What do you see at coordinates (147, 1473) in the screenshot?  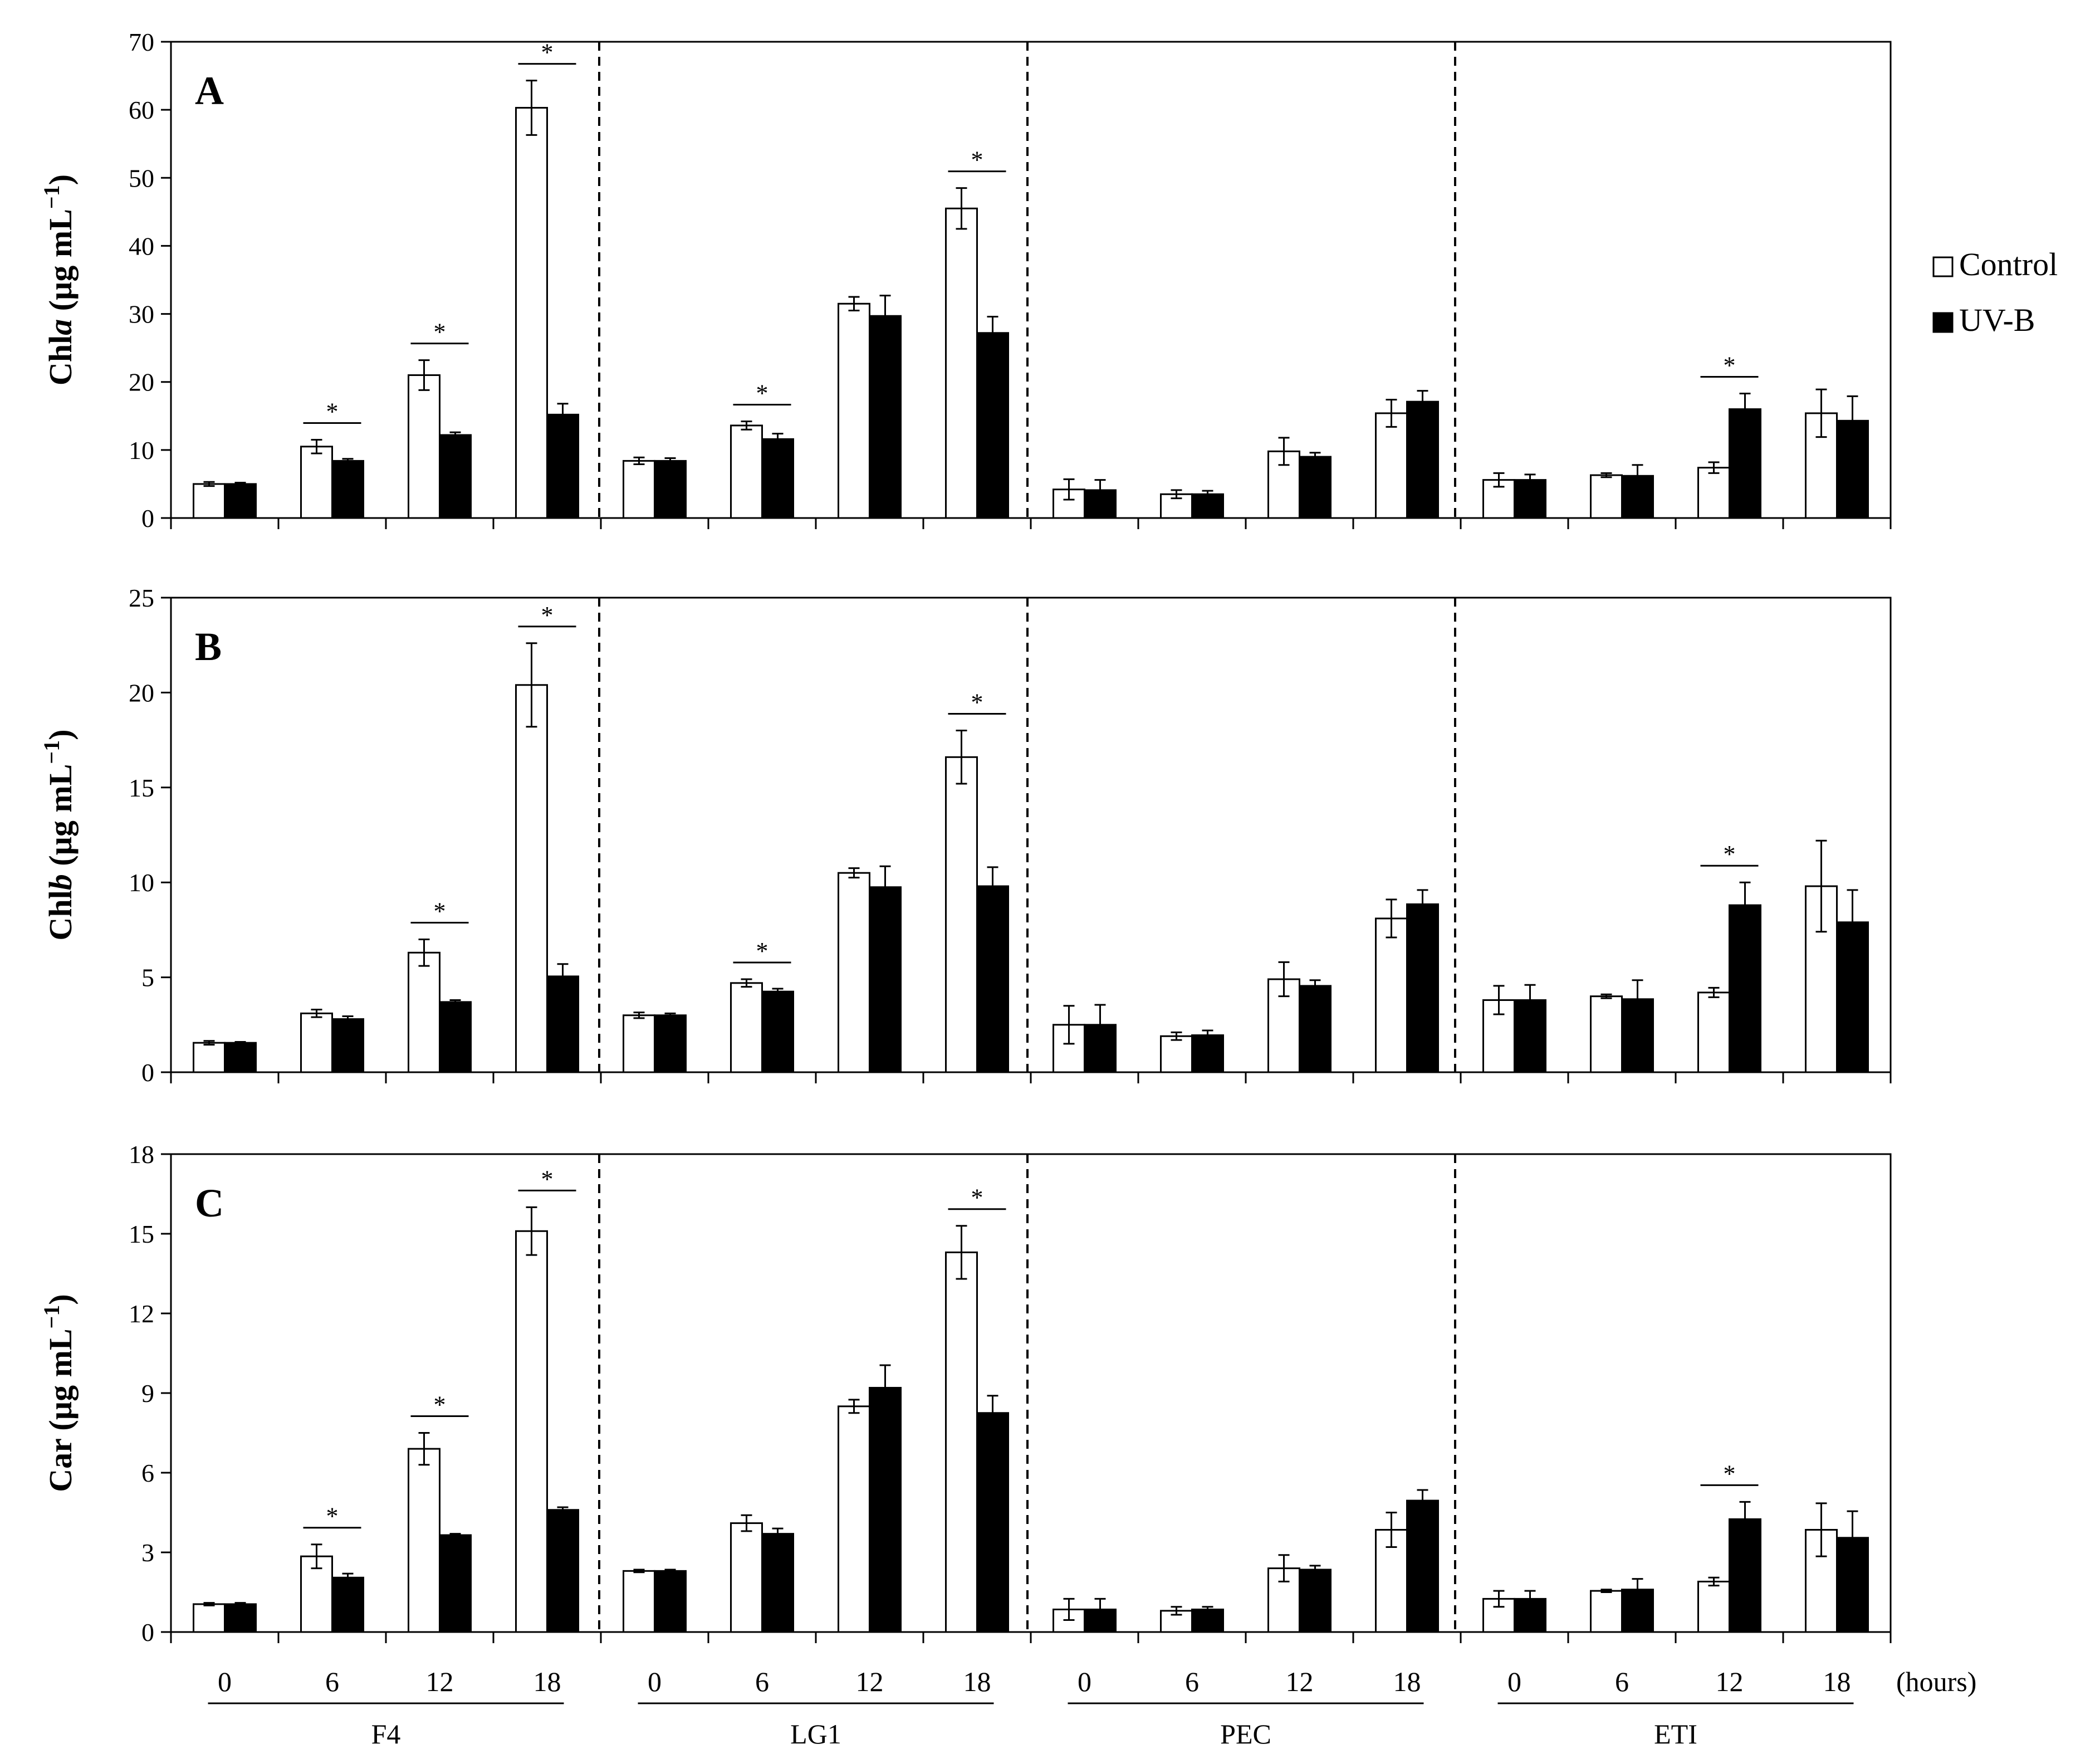 I see `y-tick-label: 6` at bounding box center [147, 1473].